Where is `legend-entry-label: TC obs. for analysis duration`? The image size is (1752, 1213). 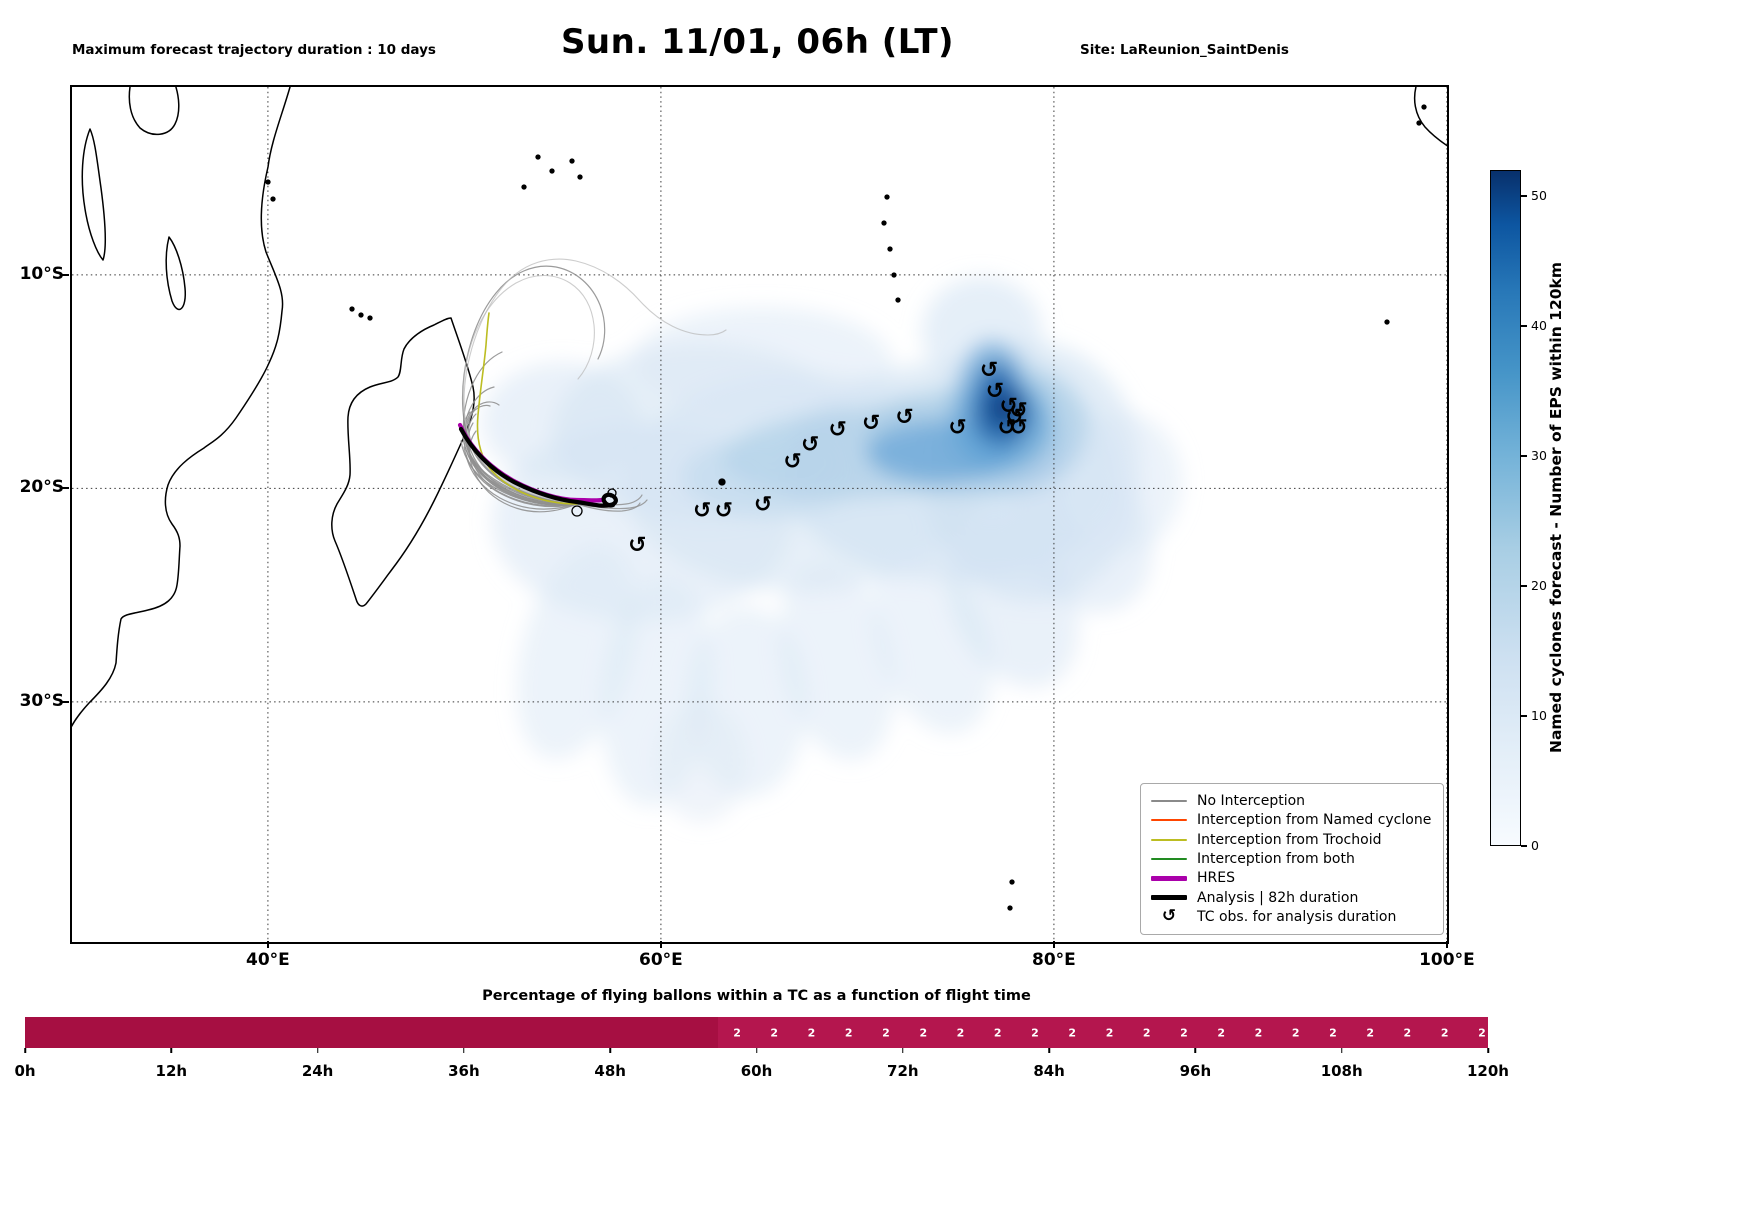 legend-entry-label: TC obs. for analysis duration is located at coordinates (1297, 916).